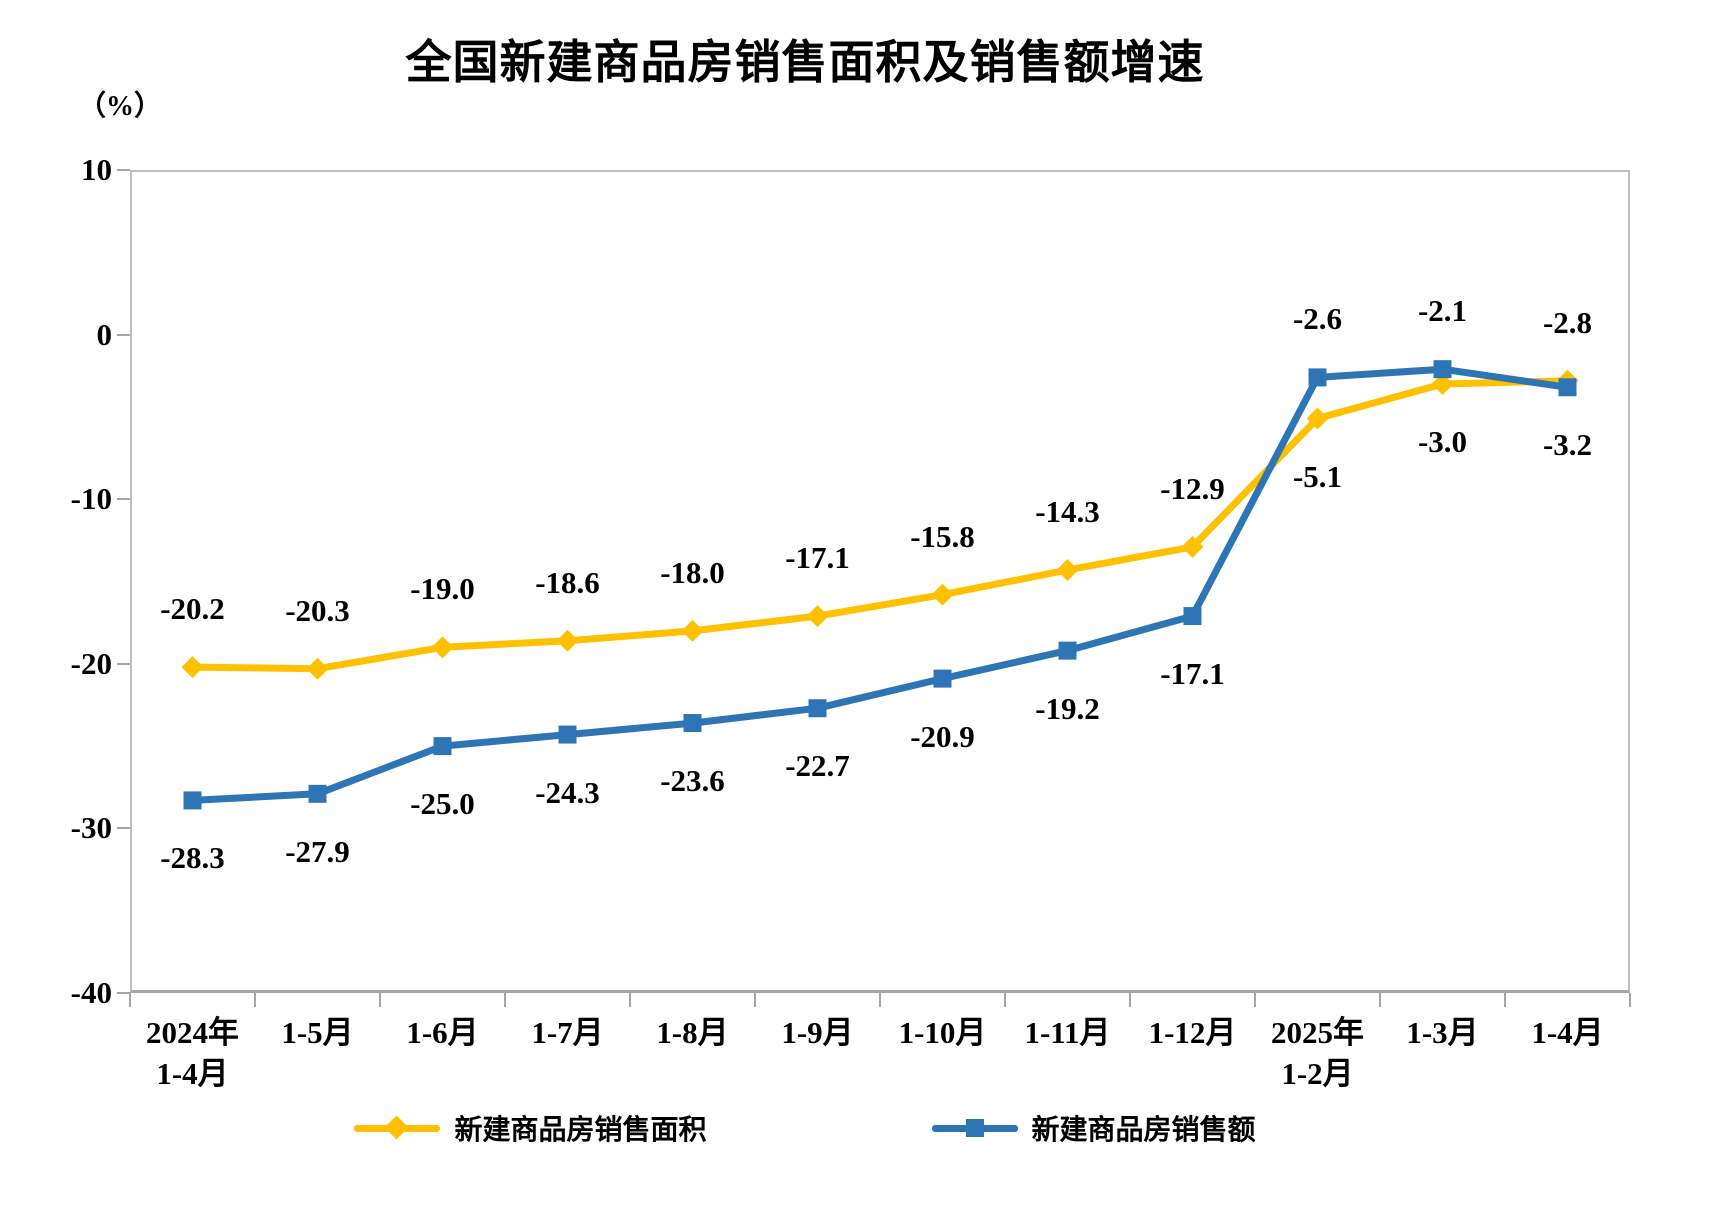 The height and width of the screenshot is (1206, 1713). I want to click on data-point-label: -19.0, so click(442, 589).